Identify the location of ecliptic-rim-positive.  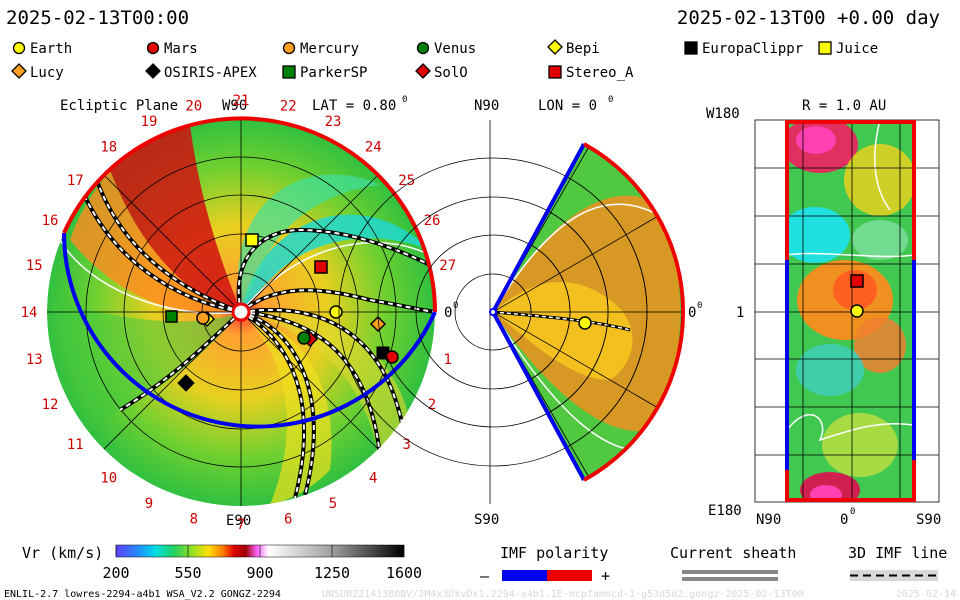
(249, 214).